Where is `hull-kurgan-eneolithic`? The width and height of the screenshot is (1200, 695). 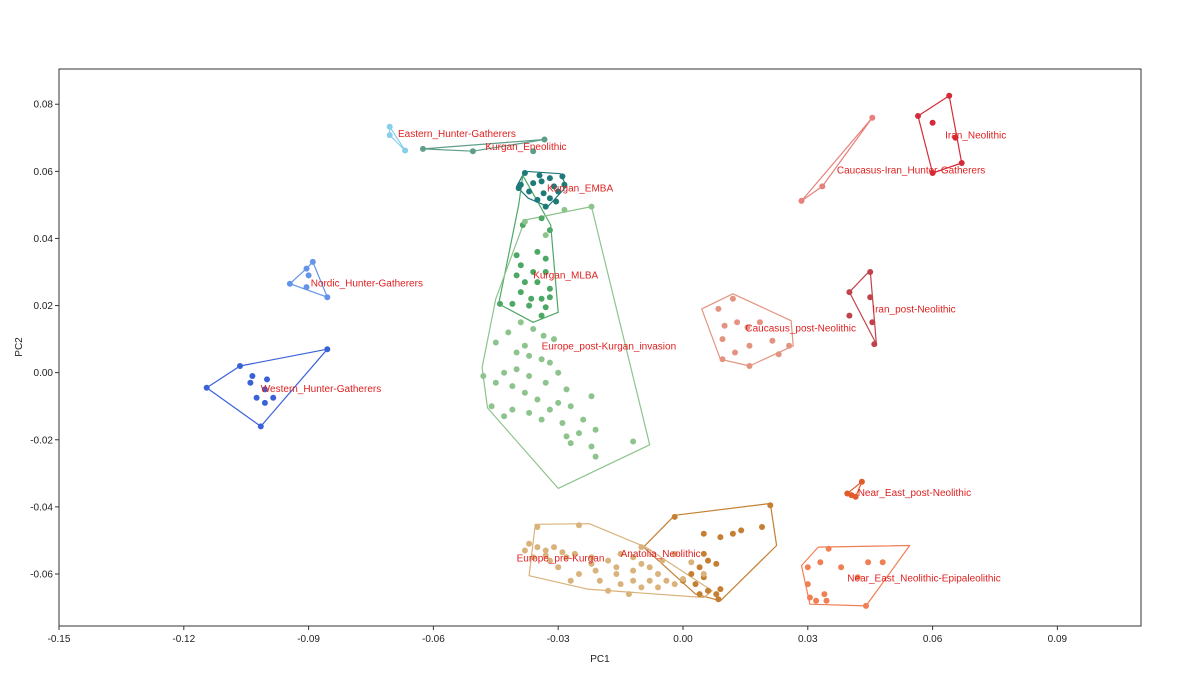 hull-kurgan-eneolithic is located at coordinates (484, 145).